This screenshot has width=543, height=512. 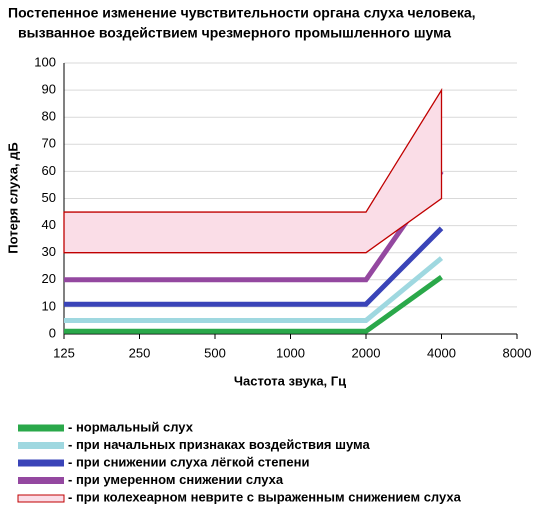 What do you see at coordinates (49, 278) in the screenshot?
I see `y-tick-label: 20` at bounding box center [49, 278].